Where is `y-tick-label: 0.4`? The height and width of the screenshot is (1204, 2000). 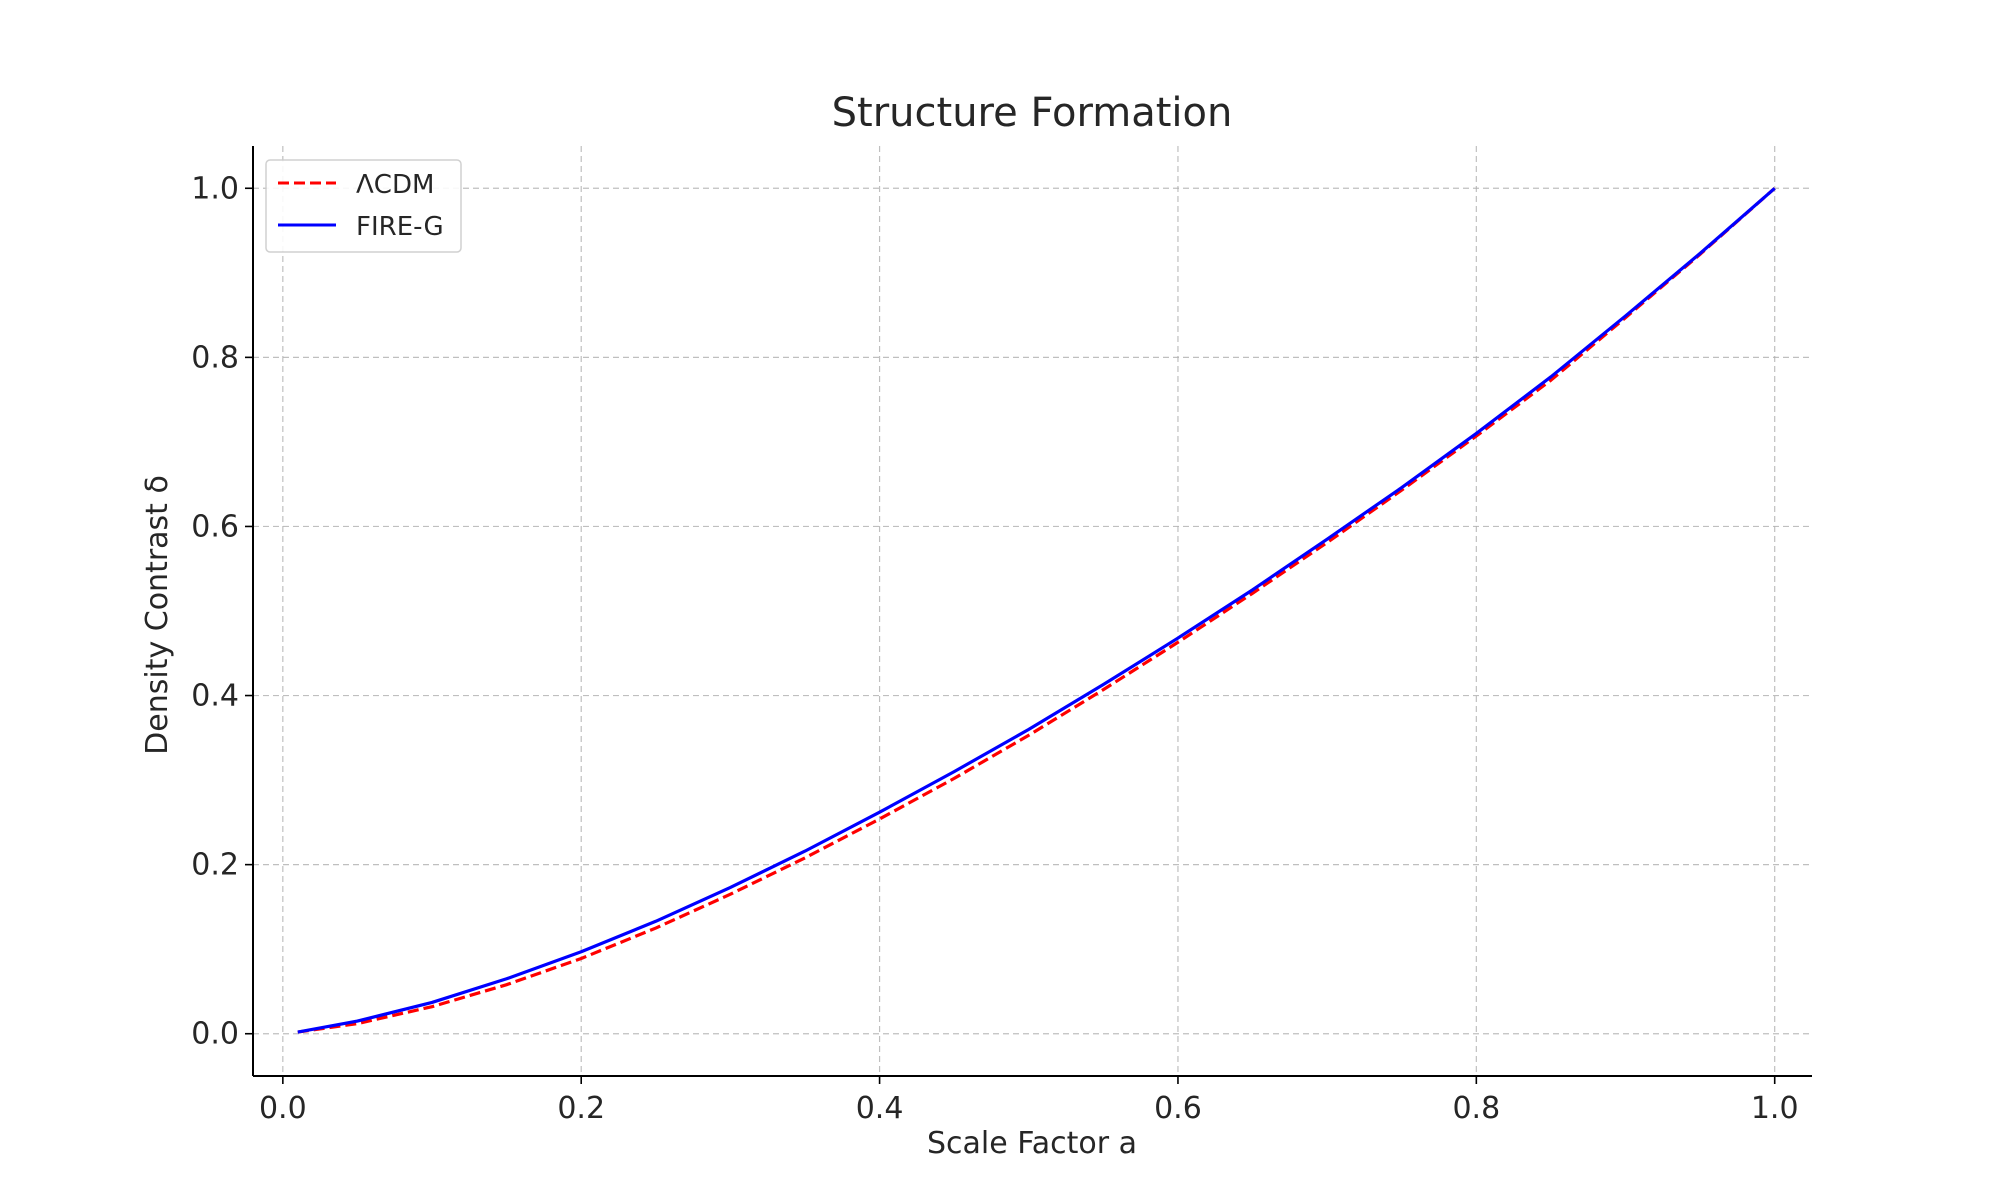
y-tick-label: 0.4 is located at coordinates (215, 696).